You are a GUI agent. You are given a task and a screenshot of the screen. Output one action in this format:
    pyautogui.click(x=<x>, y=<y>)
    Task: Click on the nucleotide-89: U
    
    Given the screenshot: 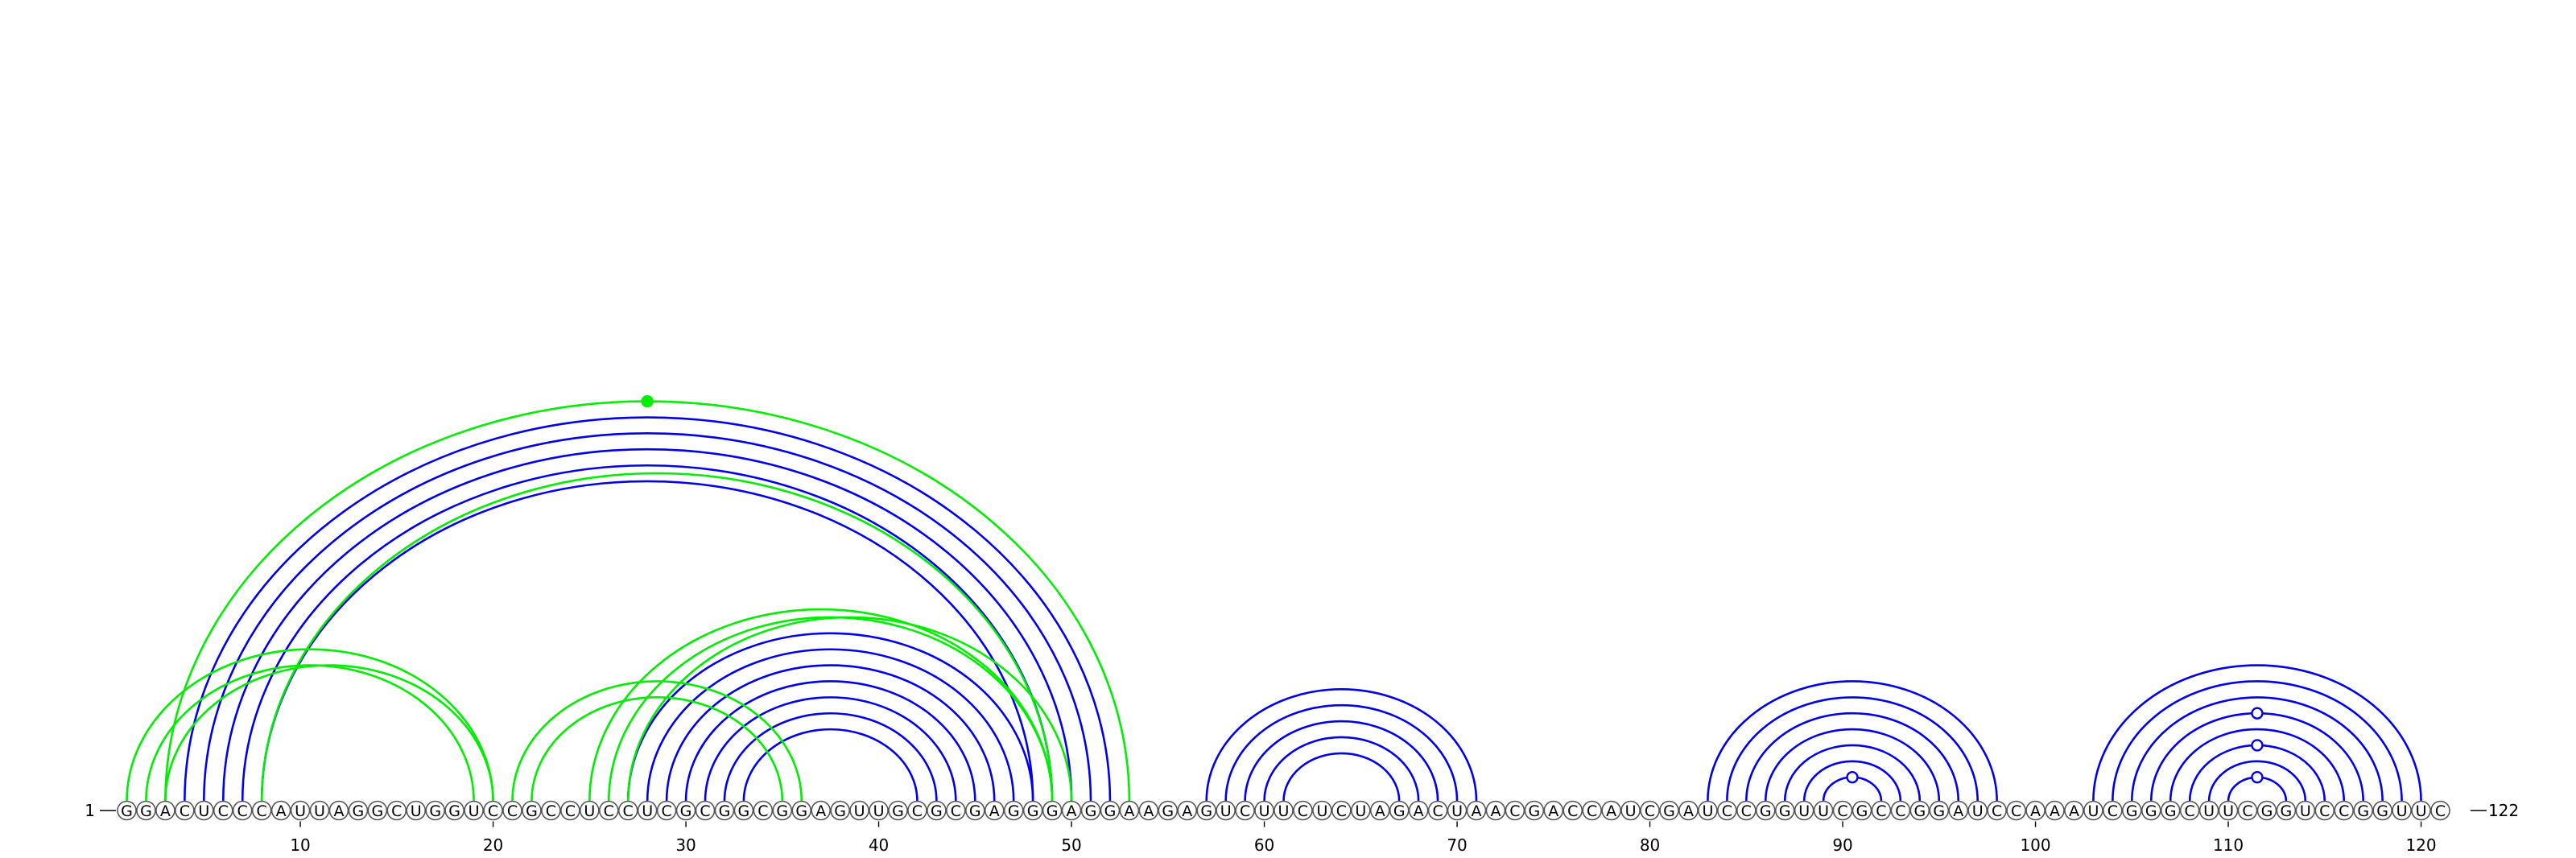 What is the action you would take?
    pyautogui.click(x=1823, y=811)
    